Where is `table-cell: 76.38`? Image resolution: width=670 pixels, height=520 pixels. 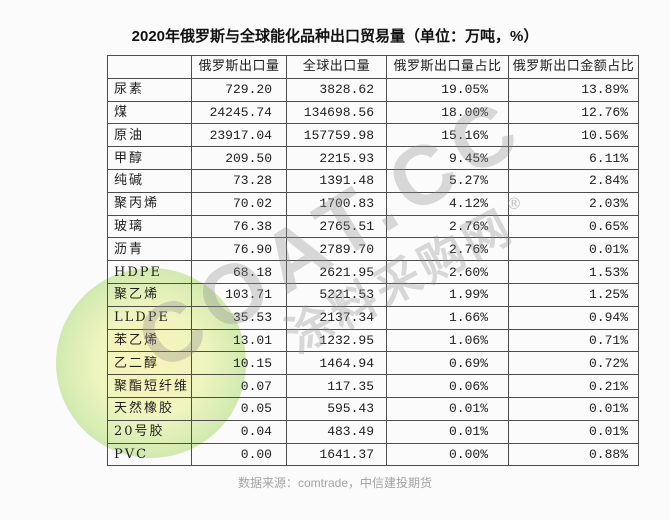
table-cell: 76.38 is located at coordinates (239, 226).